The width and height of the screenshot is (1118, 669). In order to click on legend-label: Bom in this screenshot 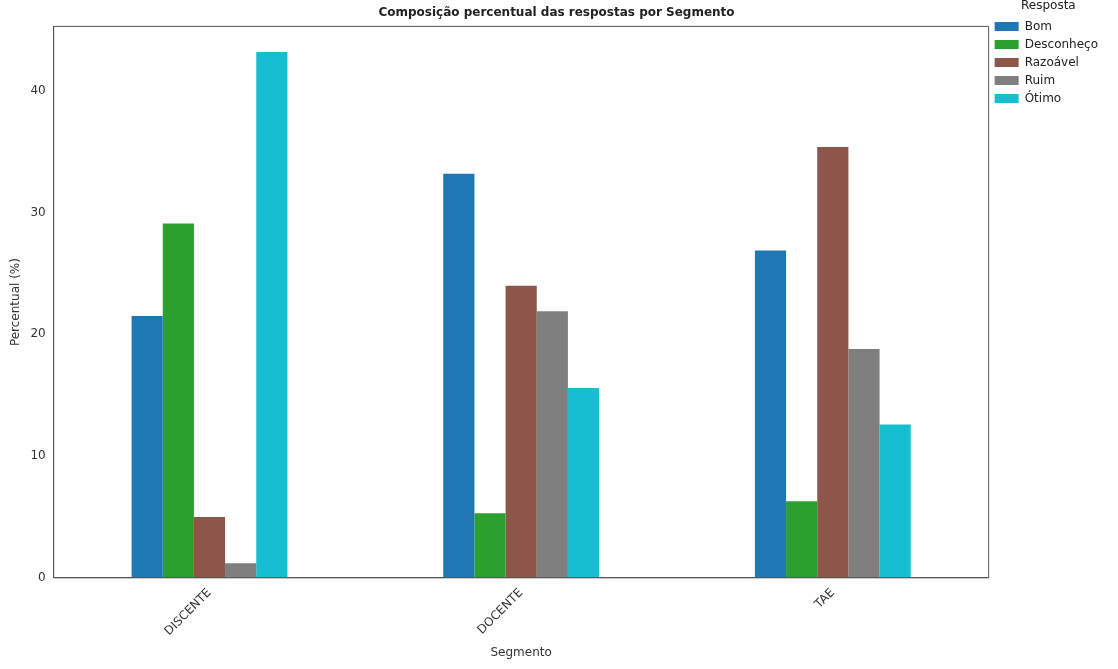, I will do `click(1038, 25)`.